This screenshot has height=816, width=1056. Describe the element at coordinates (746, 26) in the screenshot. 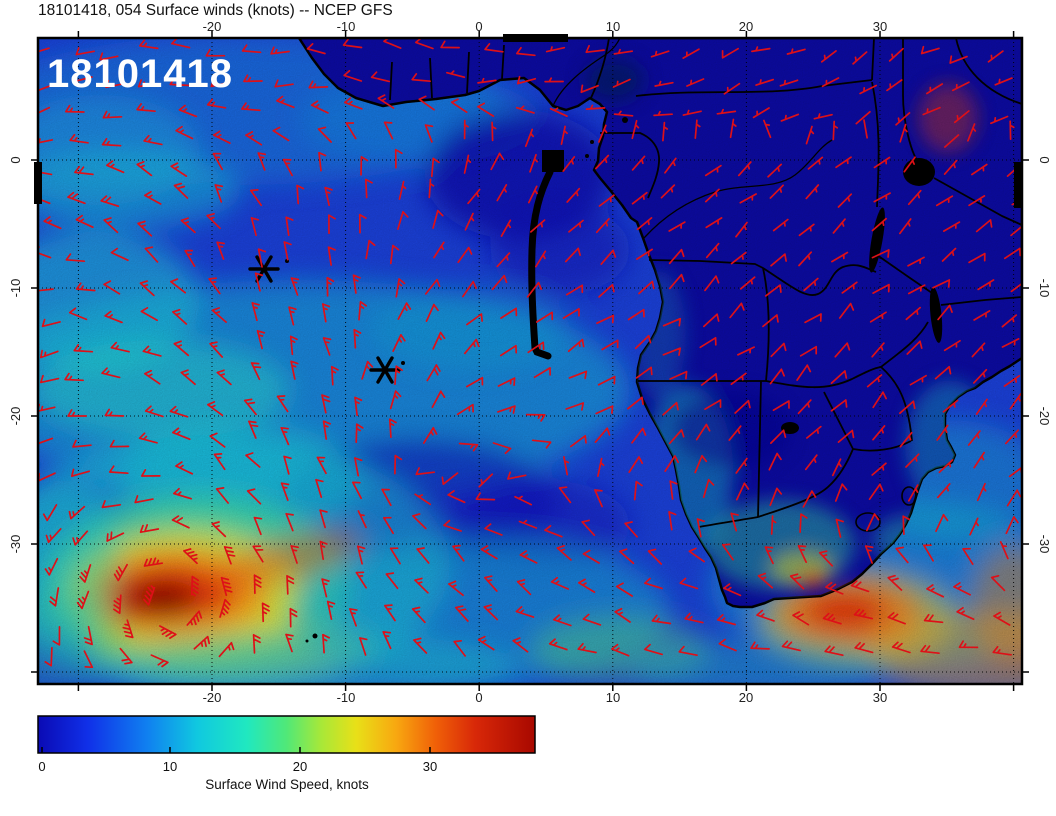

I see `lon-tick-label-top: 20` at that location.